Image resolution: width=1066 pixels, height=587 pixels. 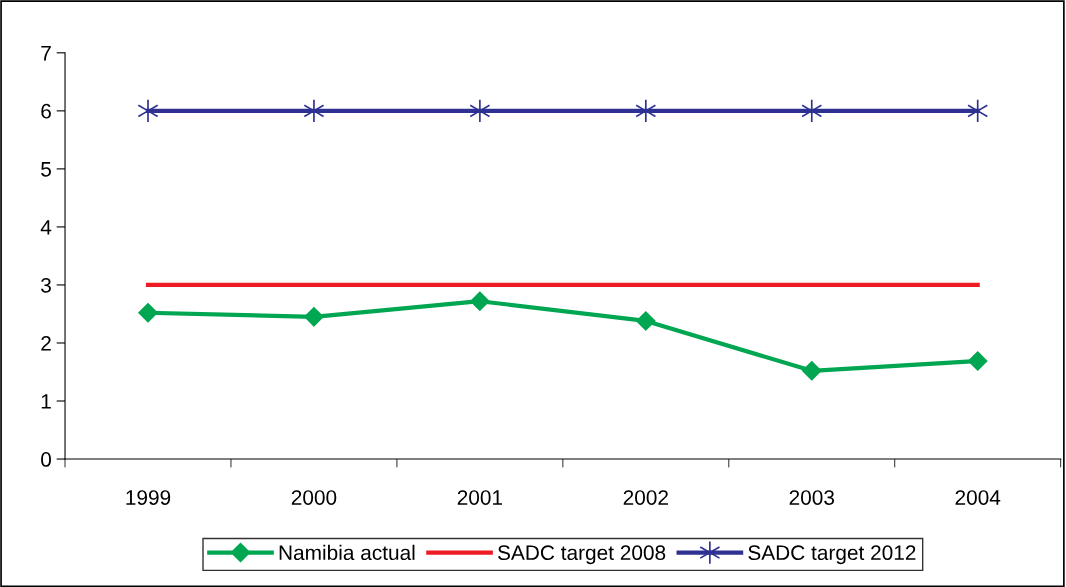 I want to click on y-tick-label: 2, so click(x=46, y=343).